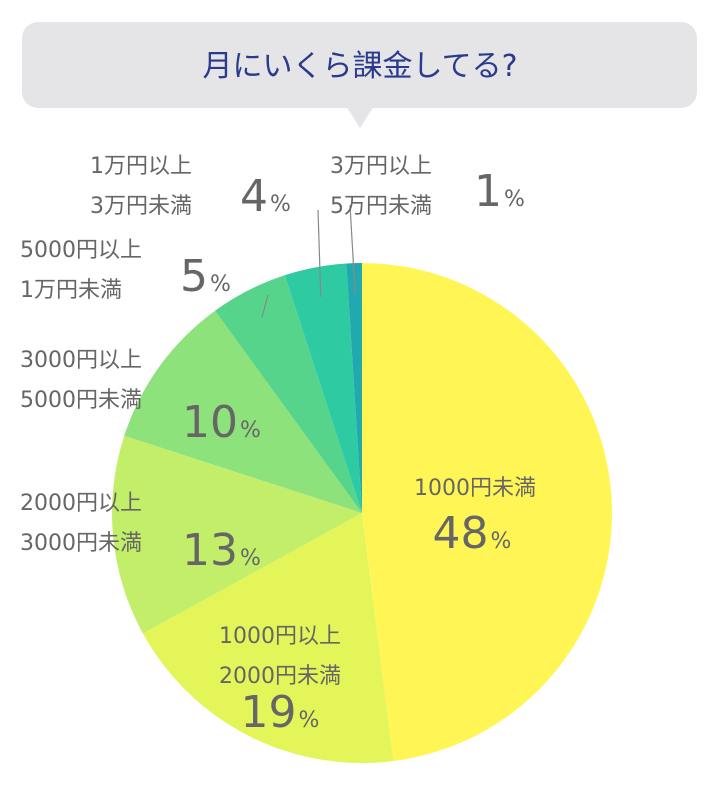 The image size is (719, 800). I want to click on slice-label-6-line-0: 3万円以上, so click(381, 166).